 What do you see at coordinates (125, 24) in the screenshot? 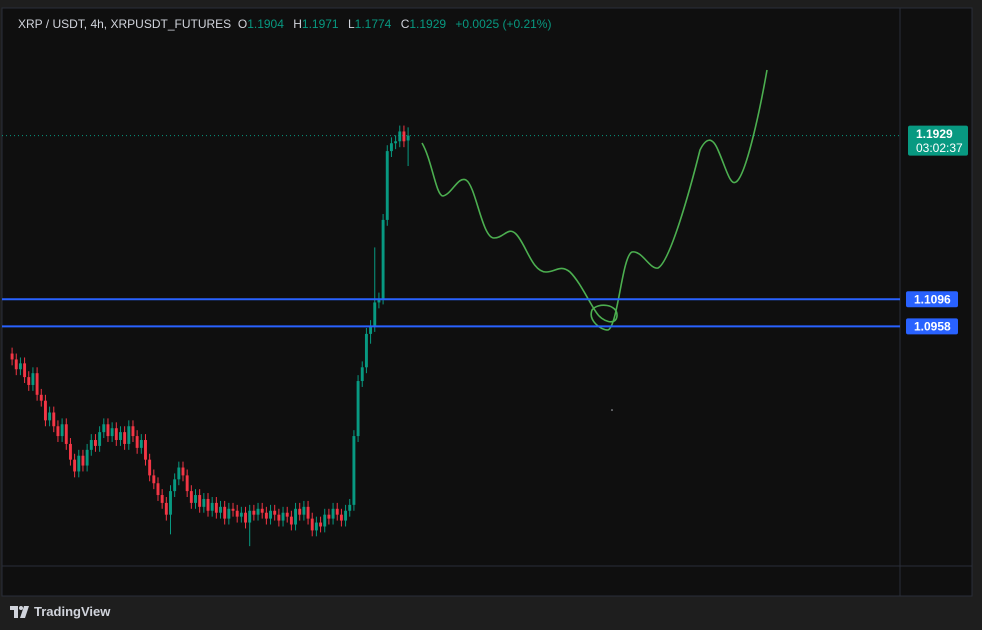
I see `symbol-title: XRP / USDT, 4h, XRPUSDT_FUTURES` at bounding box center [125, 24].